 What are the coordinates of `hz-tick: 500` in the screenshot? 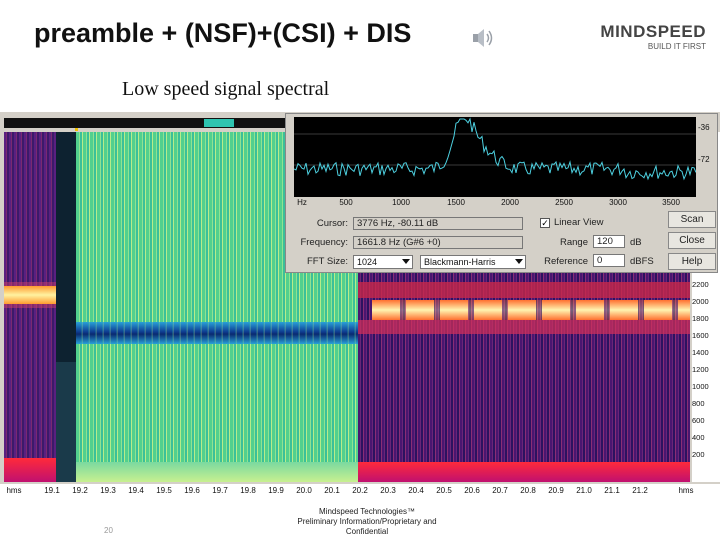 It's located at (346, 202).